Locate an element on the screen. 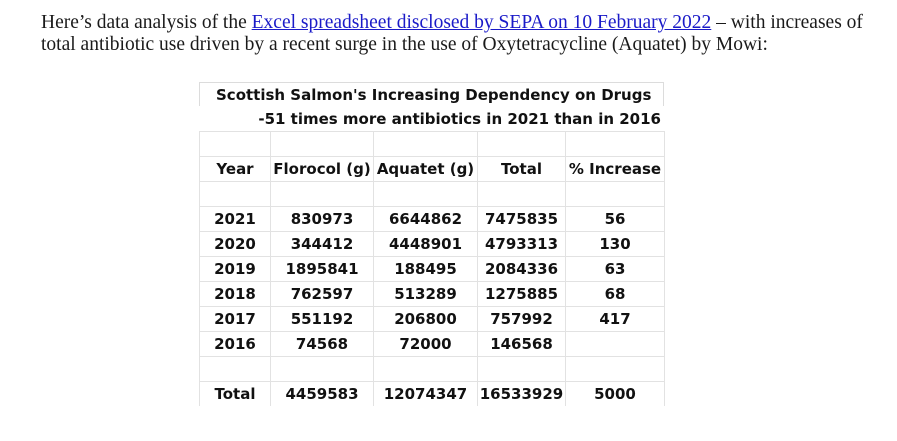 The width and height of the screenshot is (897, 441). cell-florocol: 74568 is located at coordinates (322, 344).